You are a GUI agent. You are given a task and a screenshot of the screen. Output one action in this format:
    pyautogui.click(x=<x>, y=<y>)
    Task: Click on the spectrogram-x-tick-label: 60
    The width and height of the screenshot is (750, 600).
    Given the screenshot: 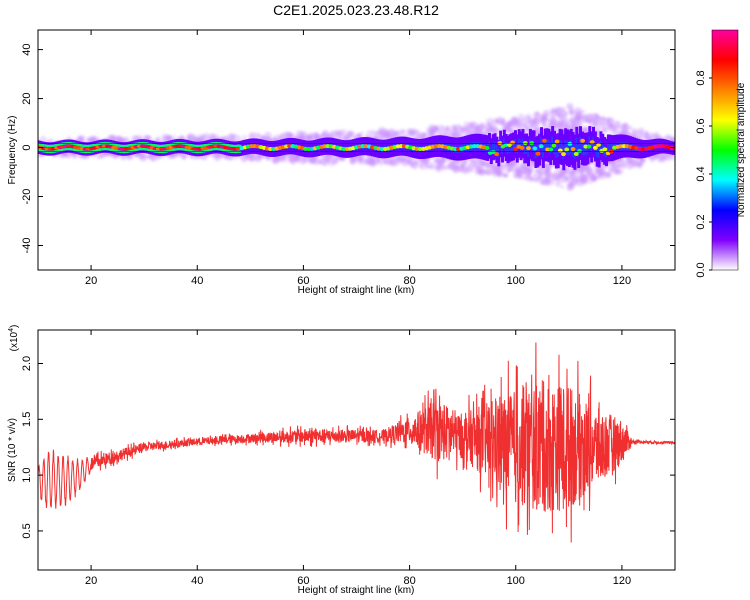 What is the action you would take?
    pyautogui.click(x=303, y=281)
    